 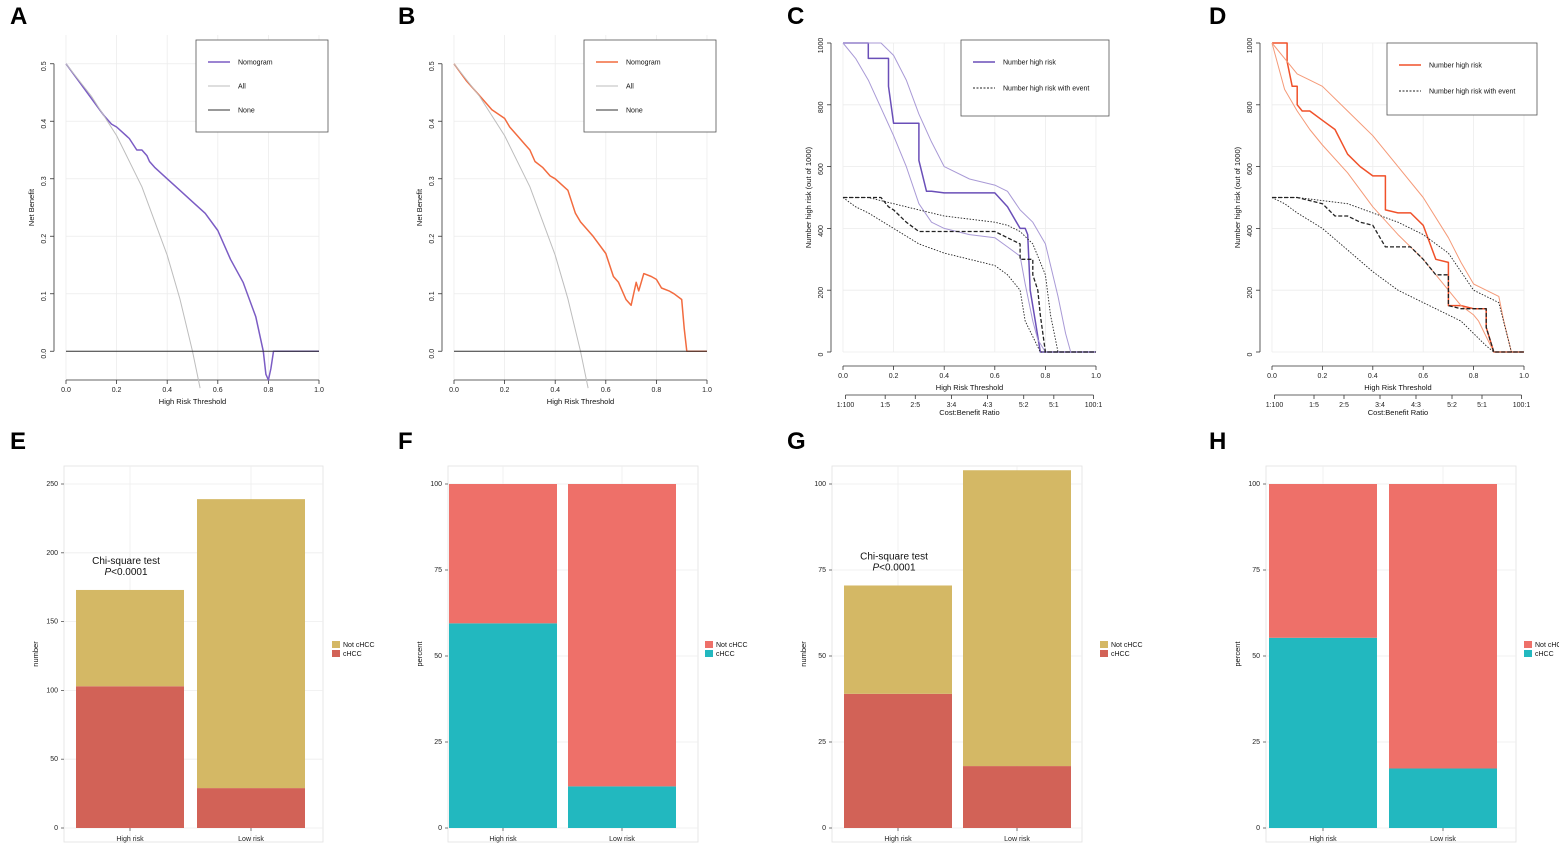 What do you see at coordinates (555, 390) in the screenshot?
I see `x-tick-label: 0.4` at bounding box center [555, 390].